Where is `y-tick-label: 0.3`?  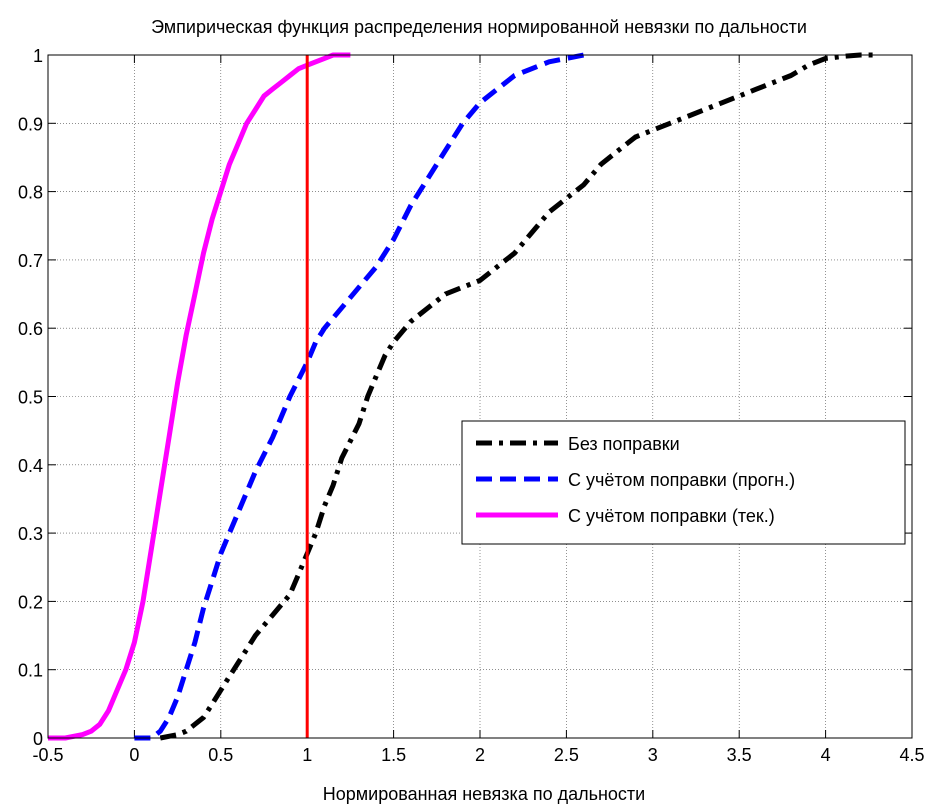
y-tick-label: 0.3 is located at coordinates (30, 534).